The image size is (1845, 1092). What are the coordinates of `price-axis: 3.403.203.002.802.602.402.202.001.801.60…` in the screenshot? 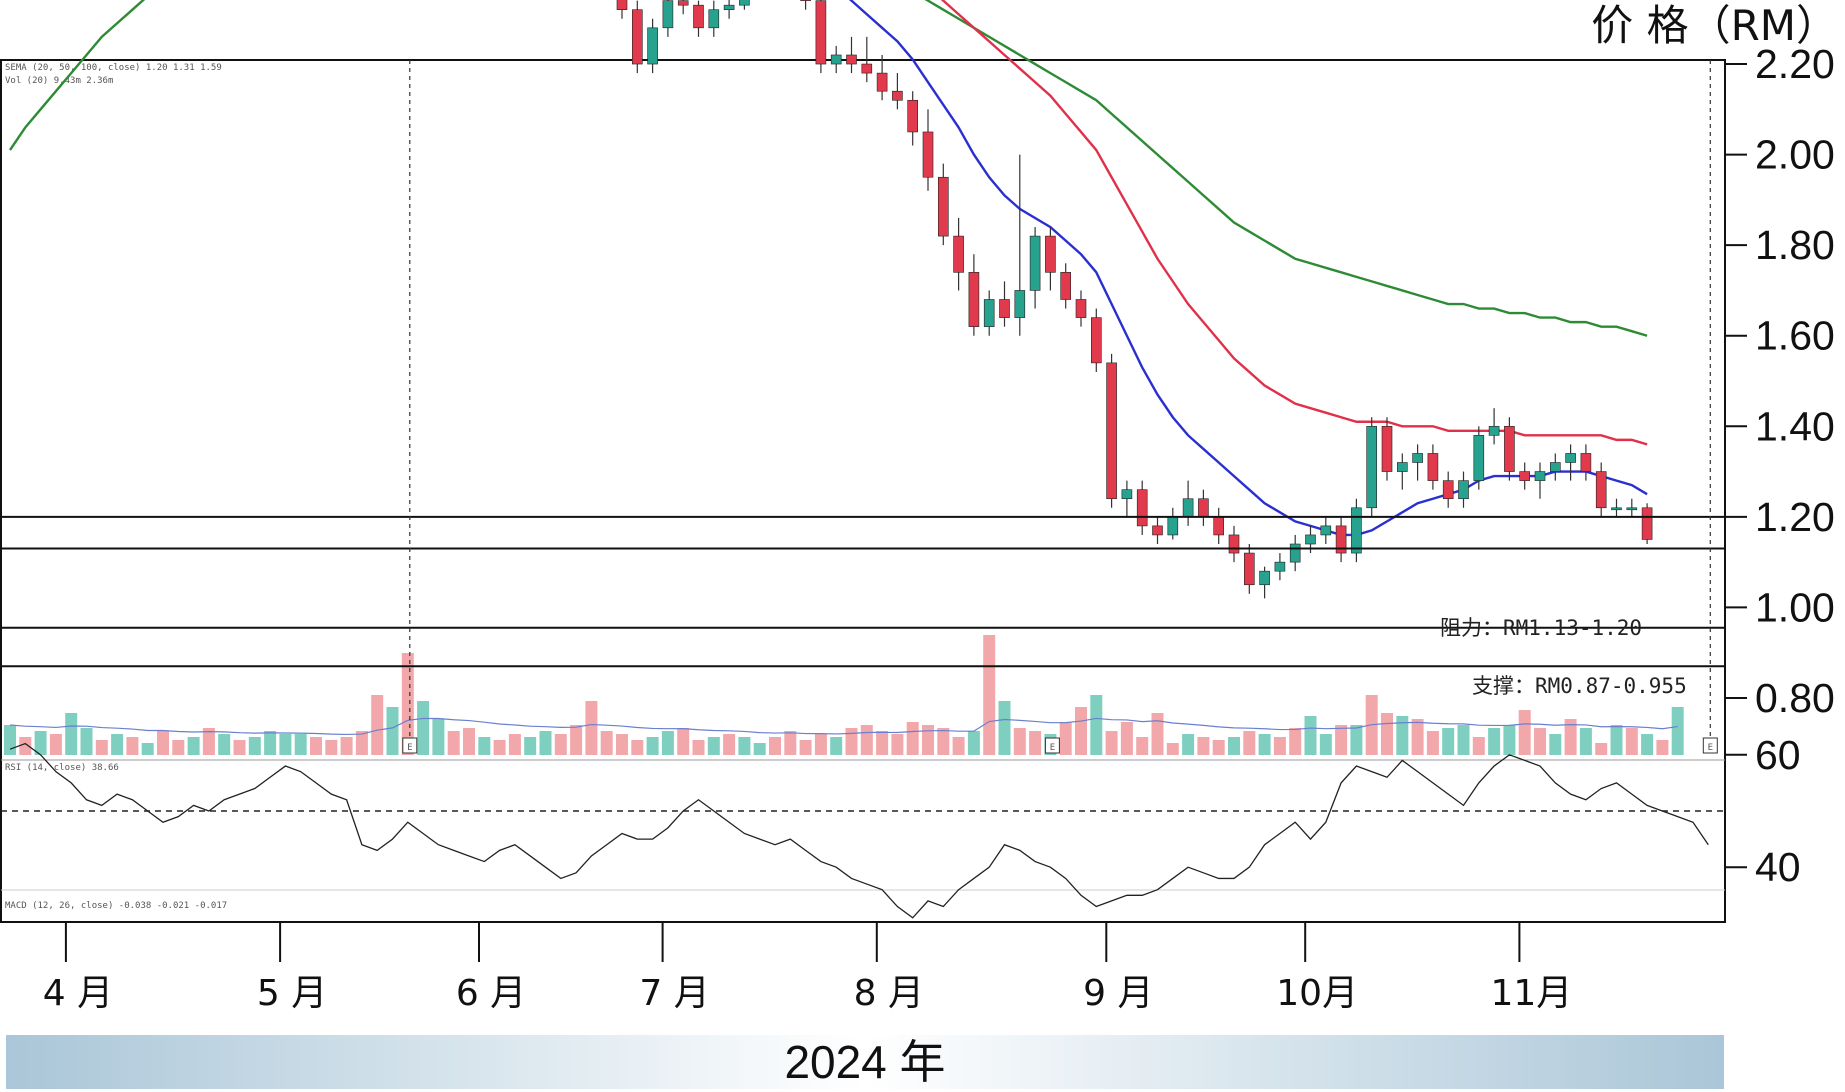 It's located at (1780, 465).